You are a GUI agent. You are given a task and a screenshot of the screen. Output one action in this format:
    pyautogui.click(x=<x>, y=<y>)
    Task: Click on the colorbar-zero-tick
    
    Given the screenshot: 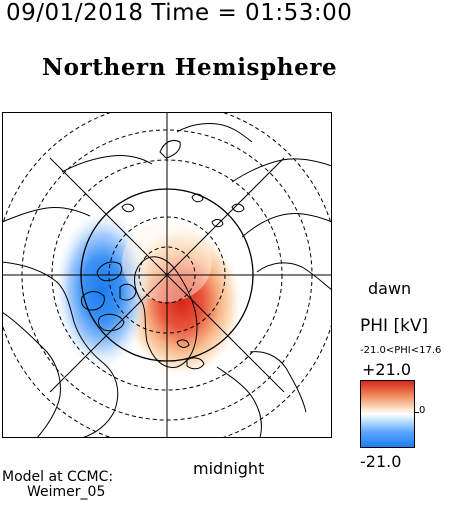 What is the action you would take?
    pyautogui.click(x=416, y=412)
    